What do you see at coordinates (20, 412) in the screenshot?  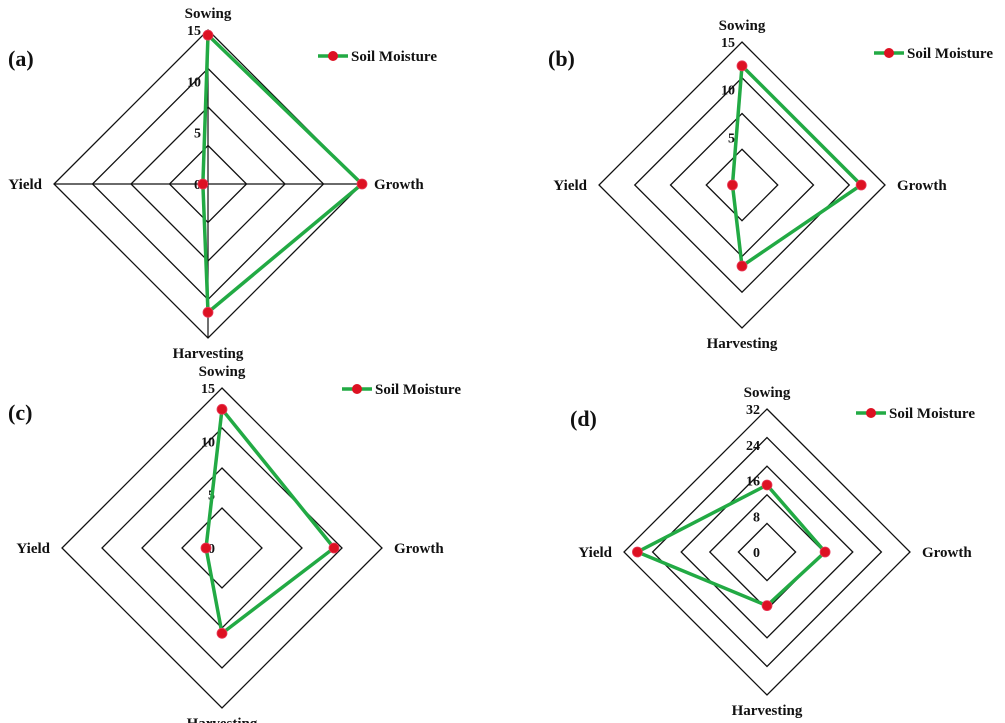 I see `panel-label: (c)` at bounding box center [20, 412].